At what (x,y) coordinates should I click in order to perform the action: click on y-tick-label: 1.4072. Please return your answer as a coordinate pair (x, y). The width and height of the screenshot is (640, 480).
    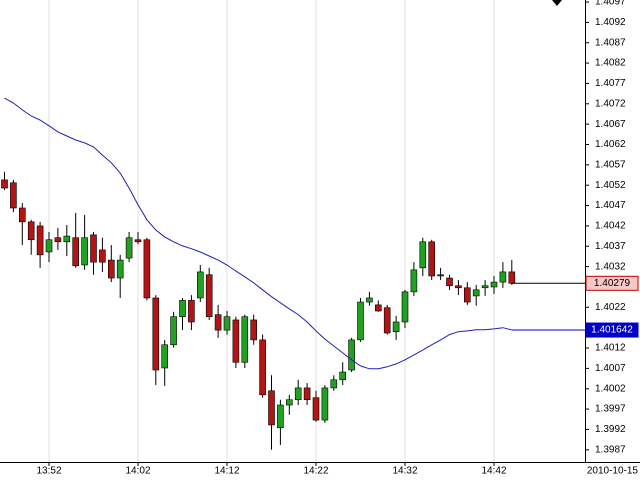
    Looking at the image, I should click on (610, 103).